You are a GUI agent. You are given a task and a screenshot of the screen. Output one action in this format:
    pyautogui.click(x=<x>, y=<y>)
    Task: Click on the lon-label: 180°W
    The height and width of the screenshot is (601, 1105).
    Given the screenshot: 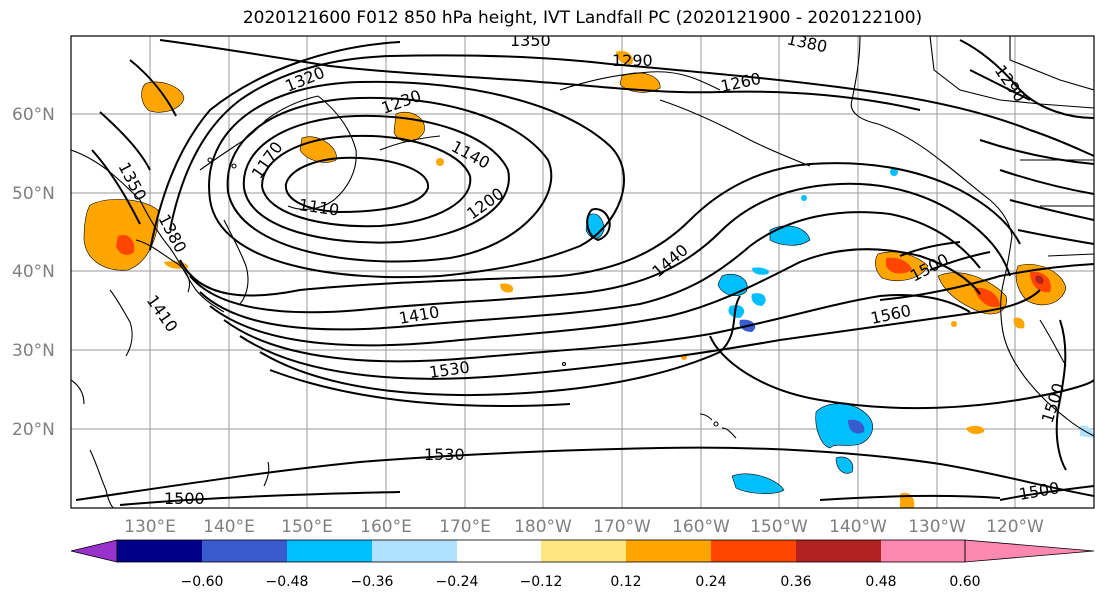 What is the action you would take?
    pyautogui.click(x=543, y=527)
    